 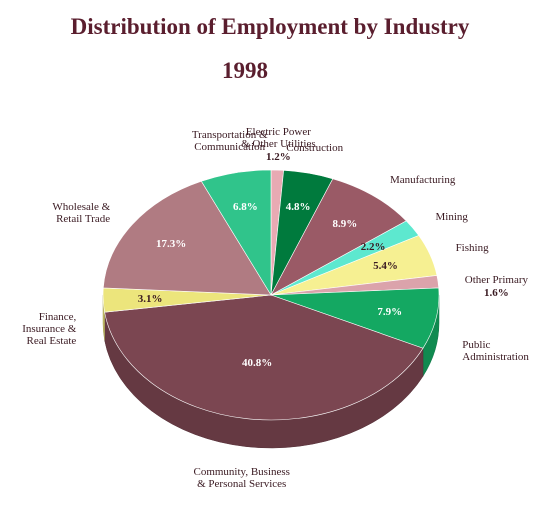 What do you see at coordinates (229, 141) in the screenshot?
I see `category-label: Transportation & Communication` at bounding box center [229, 141].